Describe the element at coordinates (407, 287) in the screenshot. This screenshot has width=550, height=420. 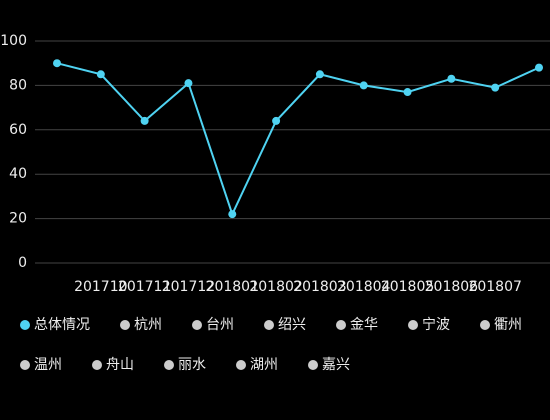
I see `x-tick-label: 201805` at that location.